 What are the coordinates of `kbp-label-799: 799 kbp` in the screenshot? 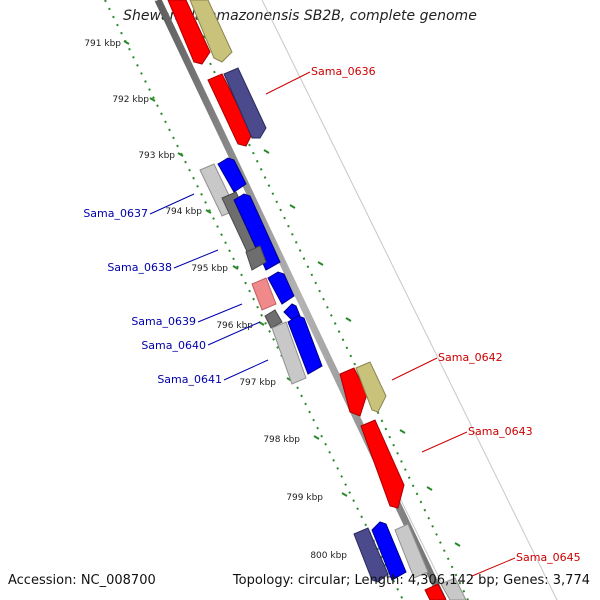 It's located at (304, 498).